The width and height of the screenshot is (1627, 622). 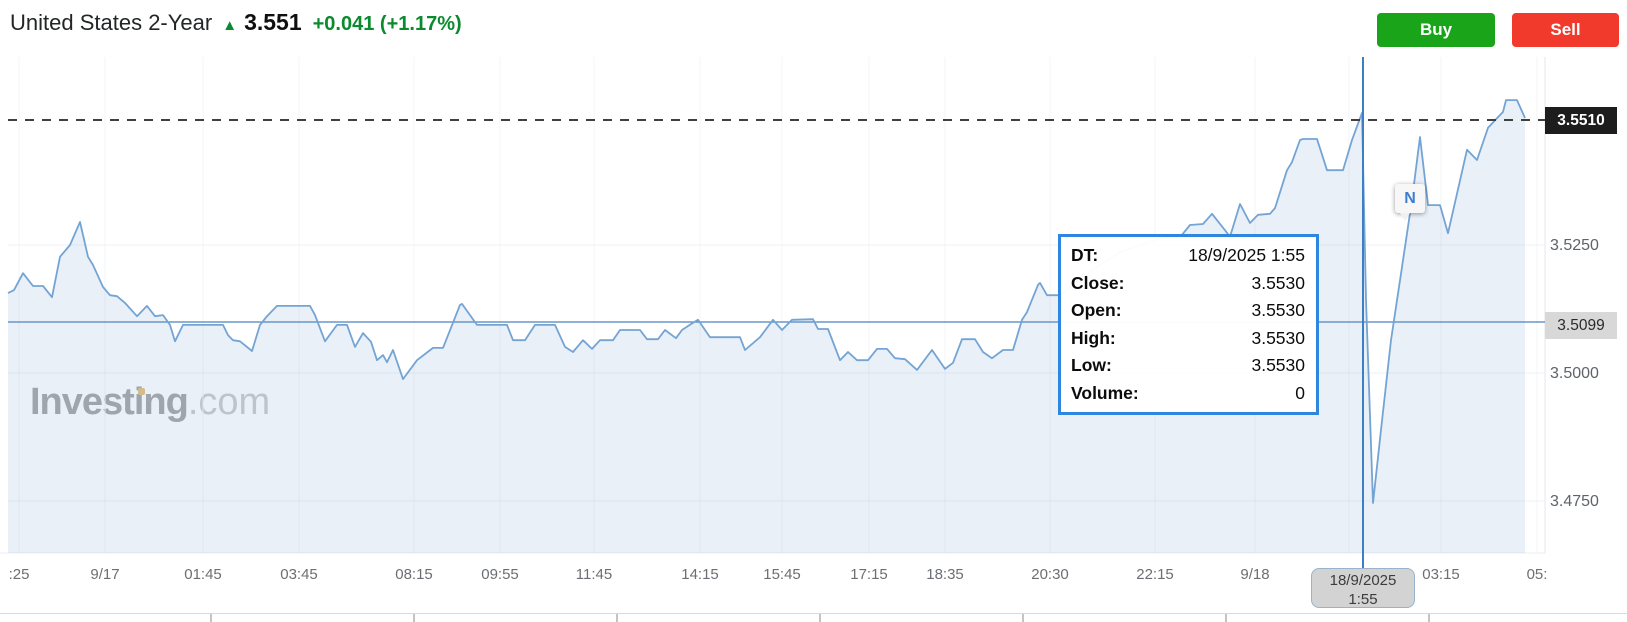 What do you see at coordinates (1565, 30) in the screenshot?
I see `sell-button: Sell` at bounding box center [1565, 30].